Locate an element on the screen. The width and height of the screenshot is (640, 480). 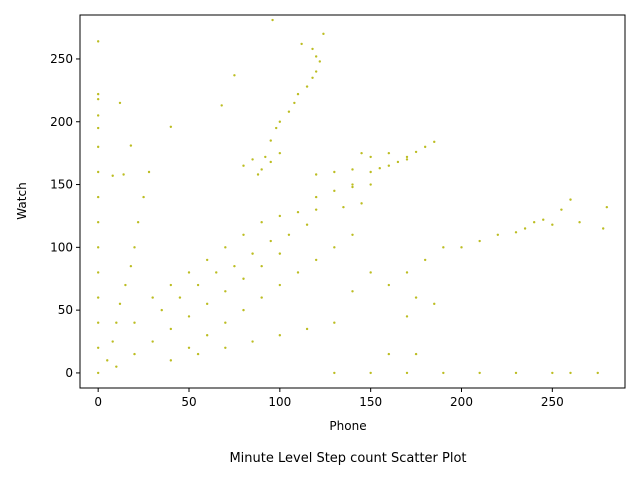
y-tick-label: 0 is located at coordinates (69, 373).